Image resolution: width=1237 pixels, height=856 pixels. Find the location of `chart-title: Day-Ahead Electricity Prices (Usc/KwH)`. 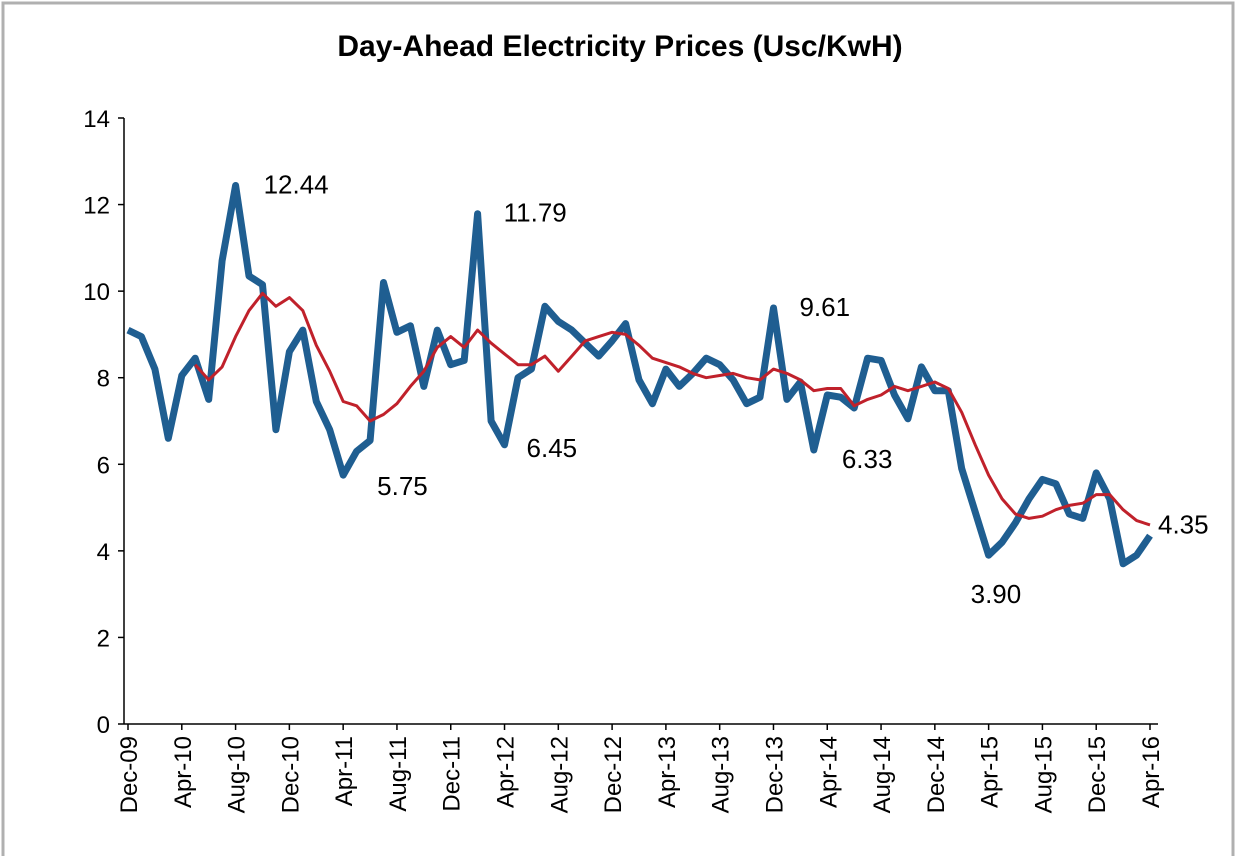

chart-title: Day-Ahead Electricity Prices (Usc/KwH) is located at coordinates (619, 46).